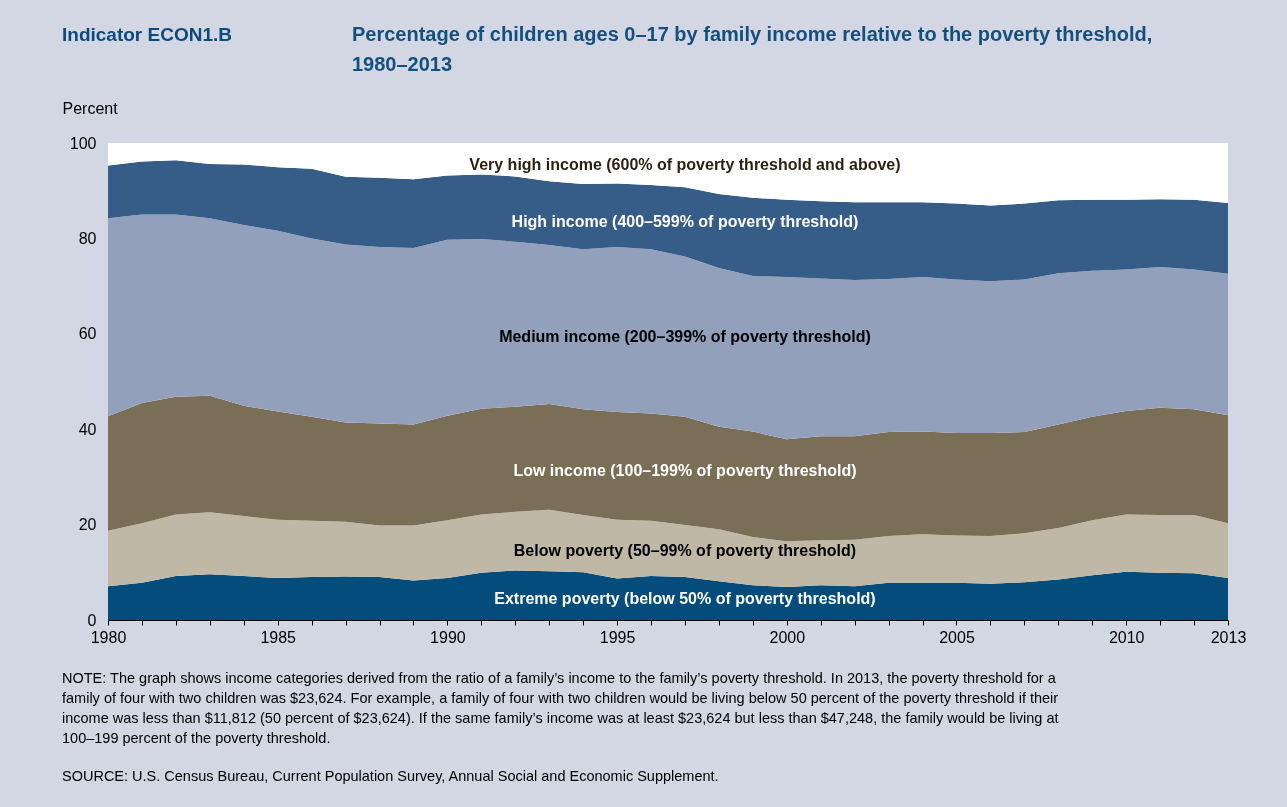 The height and width of the screenshot is (807, 1287). I want to click on y-axis-title: Percent, so click(90, 108).